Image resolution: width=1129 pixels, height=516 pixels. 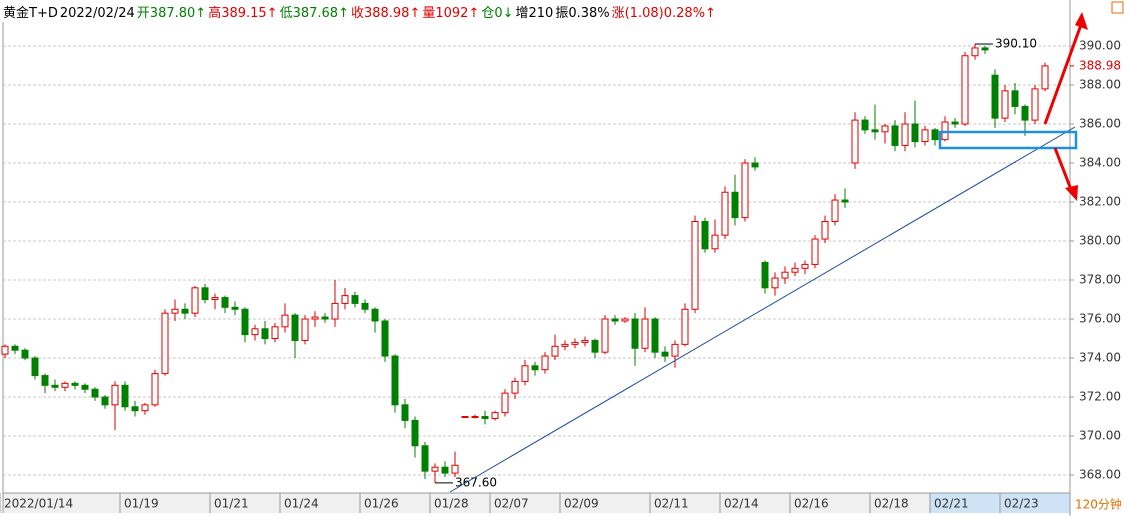 What do you see at coordinates (1100, 319) in the screenshot?
I see `y-tick-label: 376.00` at bounding box center [1100, 319].